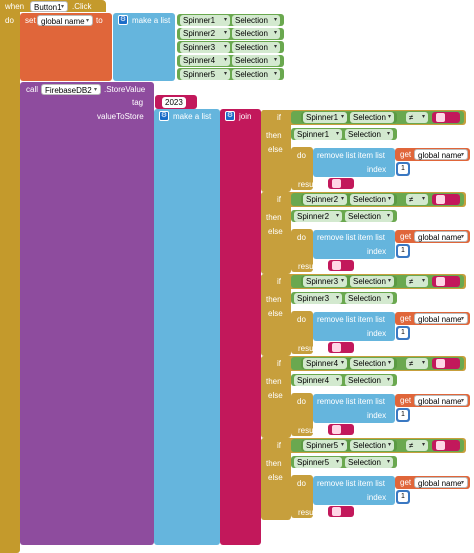  I want to click on event-component-dropdown: Button1 ▾, so click(49, 6).